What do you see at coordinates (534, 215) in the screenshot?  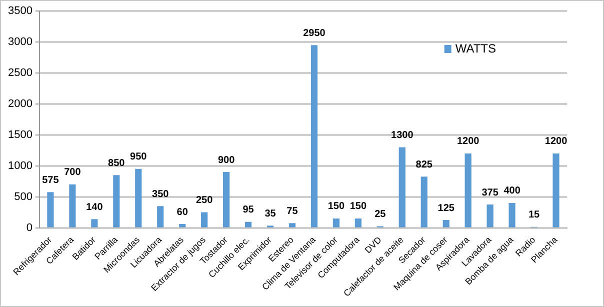 I see `data-label: 15` at bounding box center [534, 215].